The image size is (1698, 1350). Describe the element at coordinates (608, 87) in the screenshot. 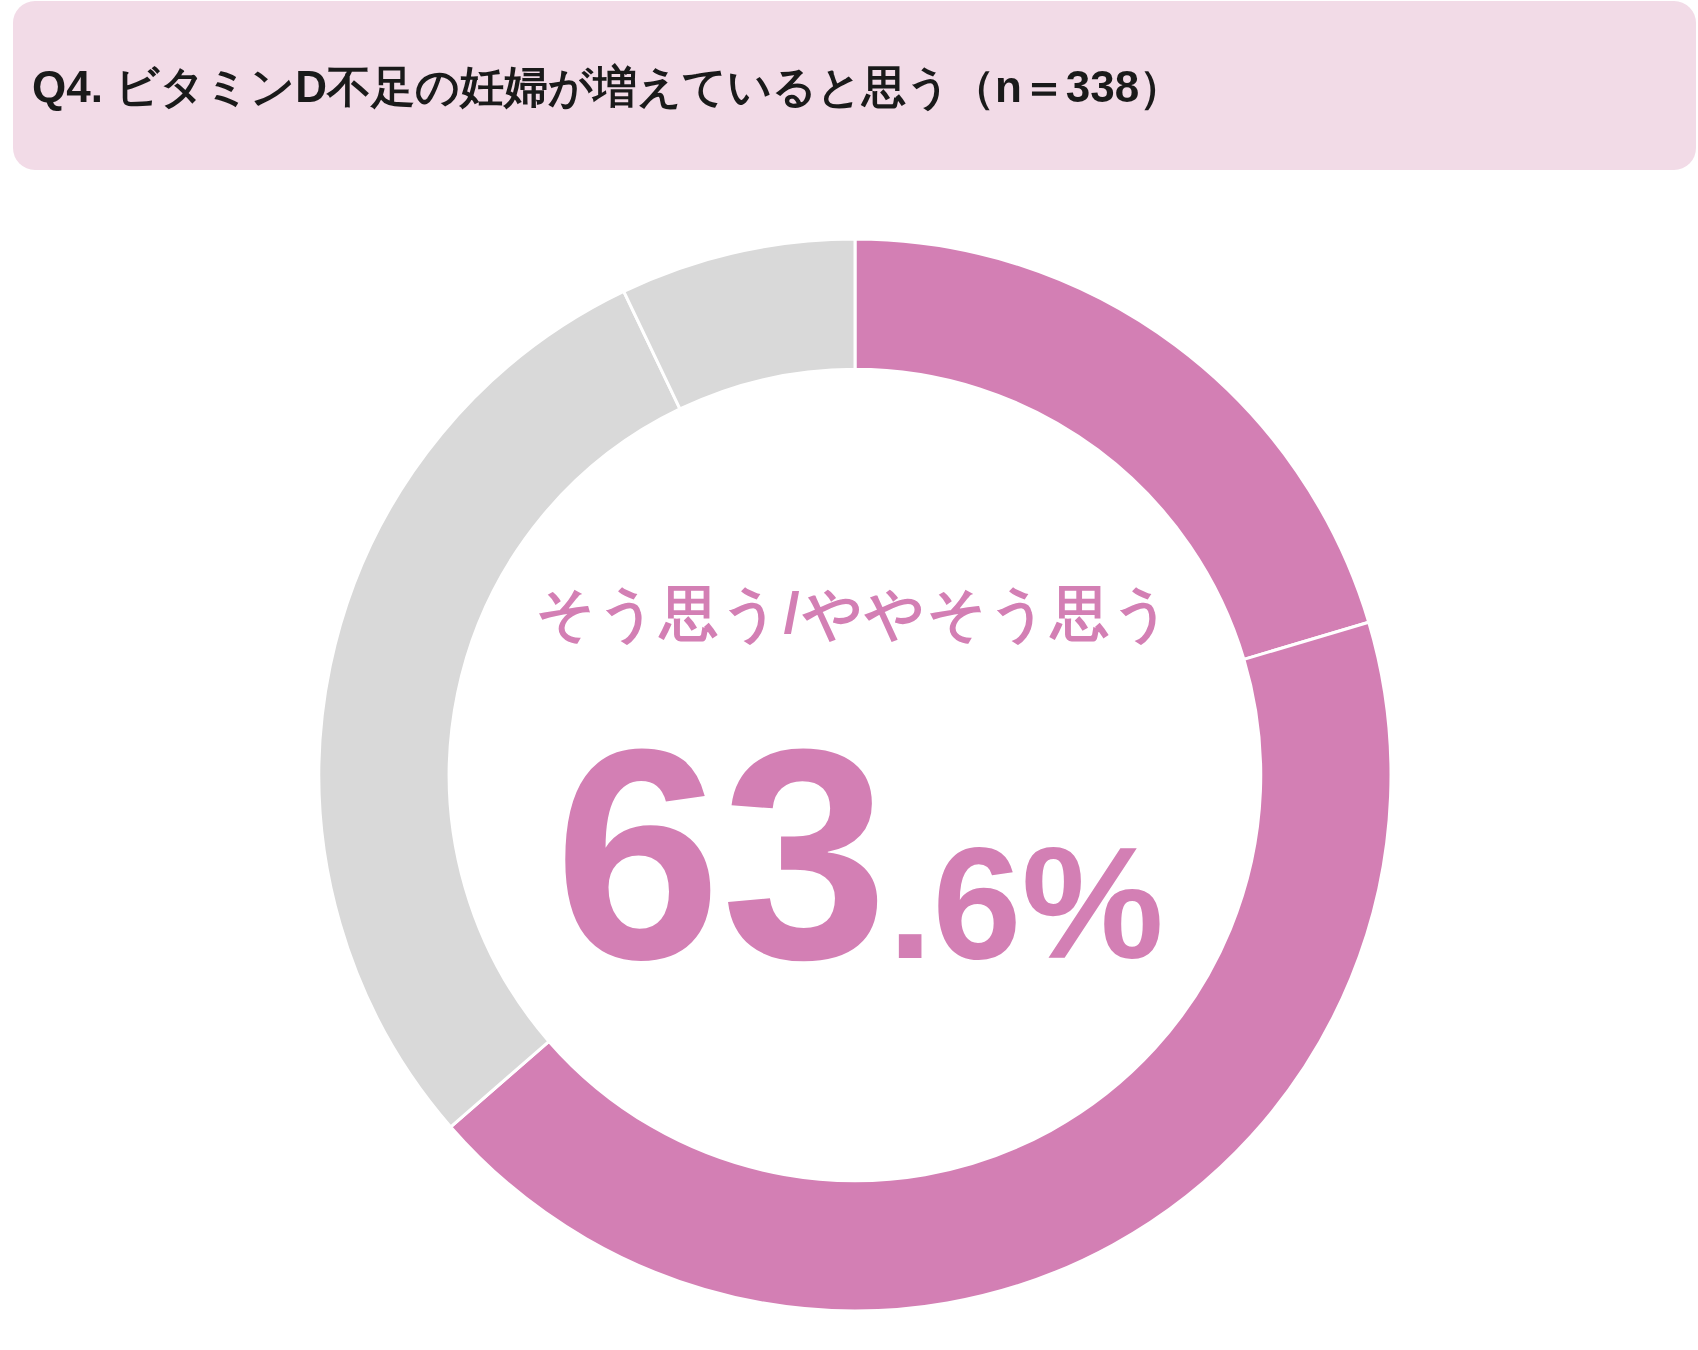

I see `chart-title: Q4. ビタミンD不足の妊婦が増えていると思う（n＝338）` at that location.